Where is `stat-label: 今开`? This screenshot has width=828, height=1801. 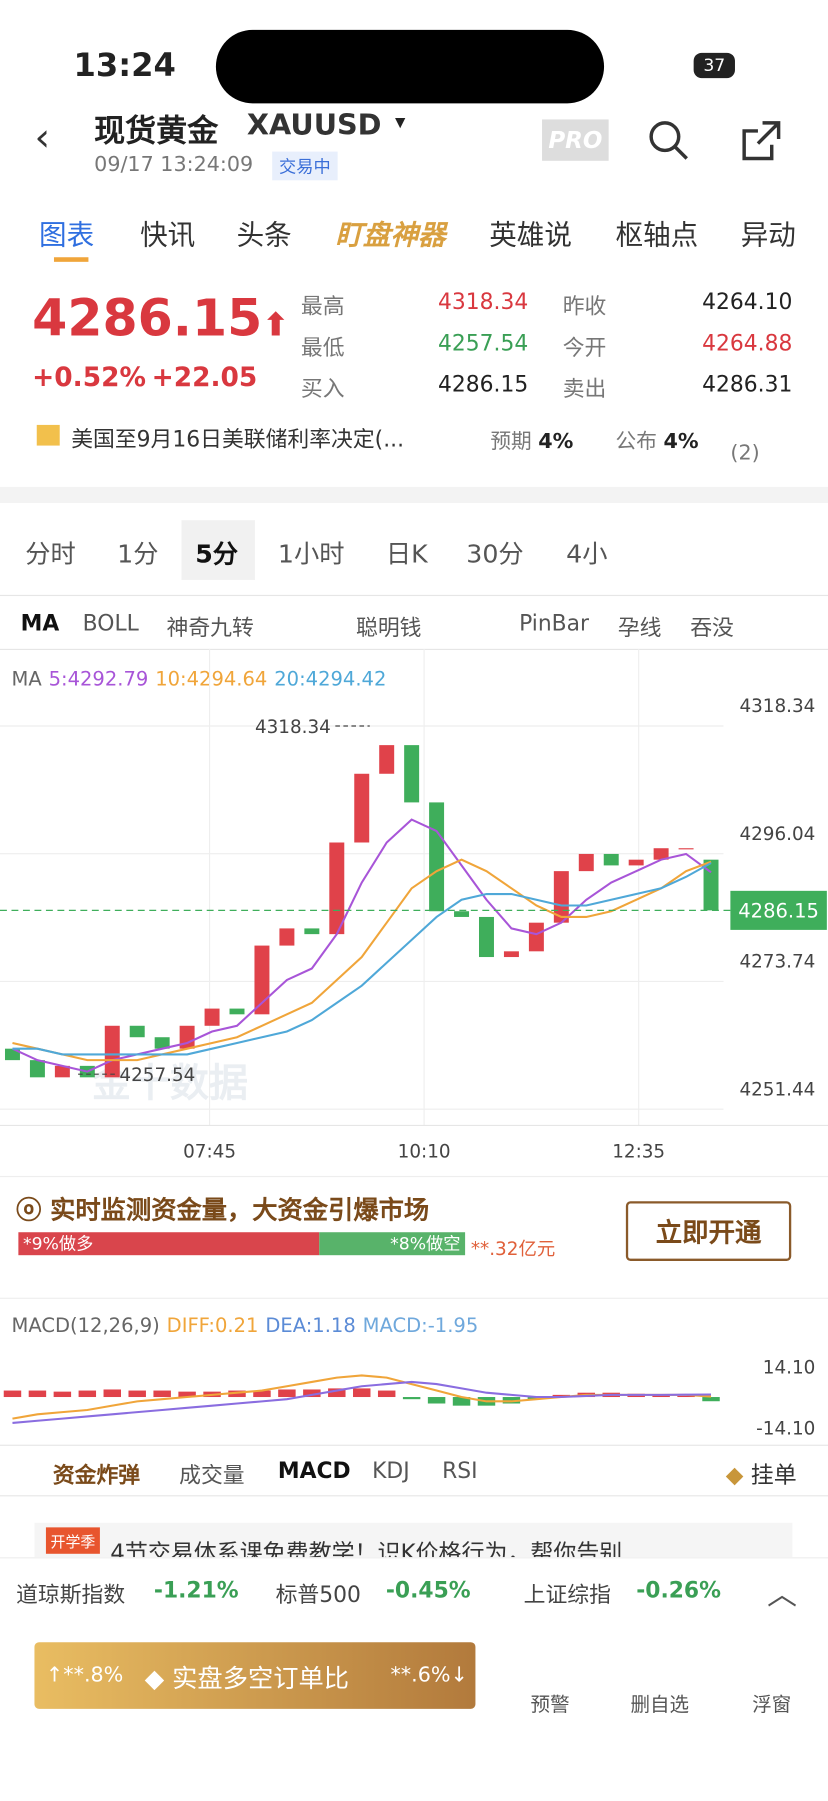 stat-label: 今开 is located at coordinates (584, 348).